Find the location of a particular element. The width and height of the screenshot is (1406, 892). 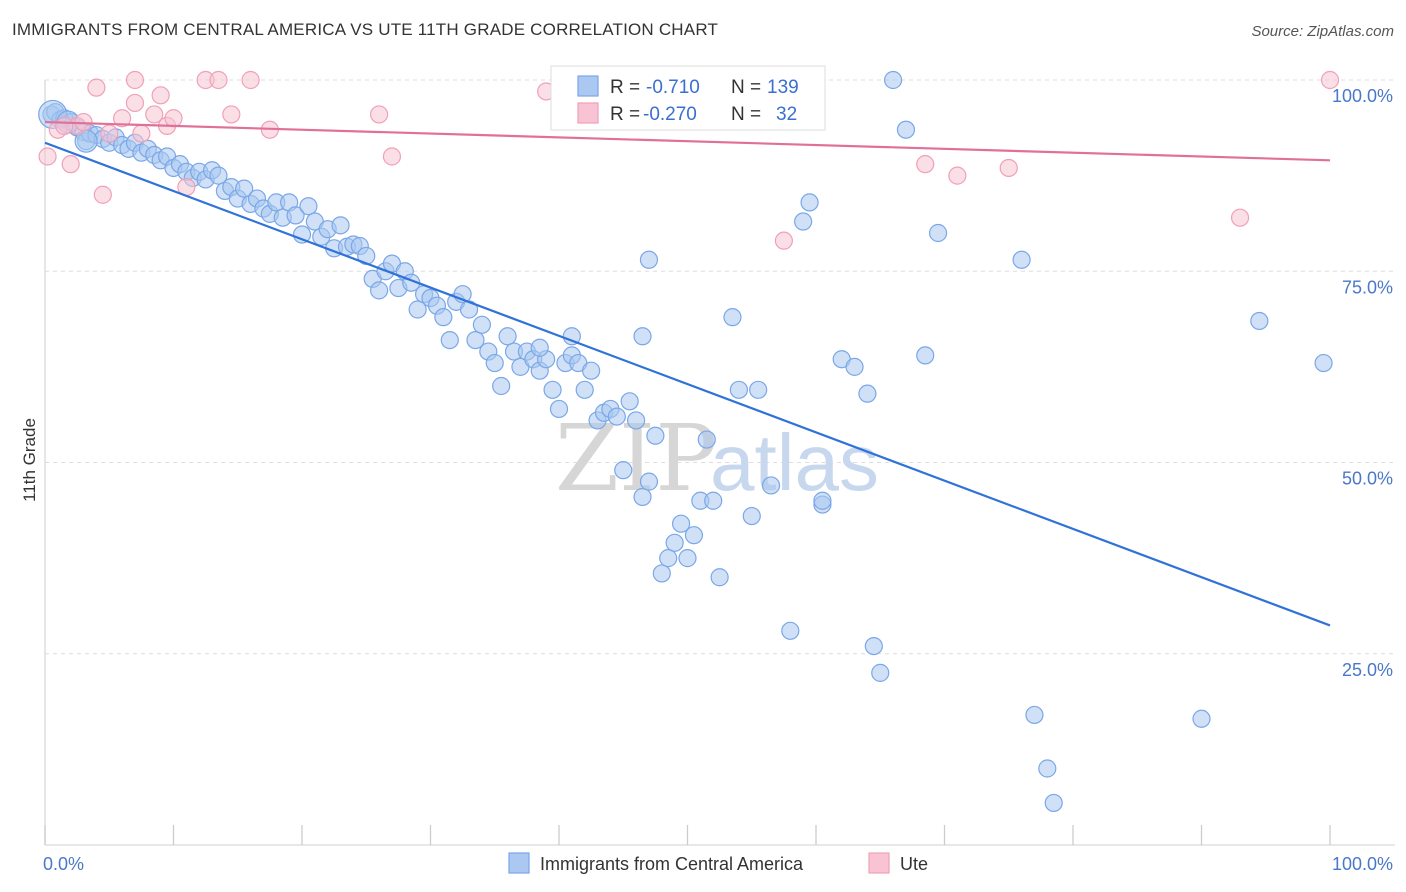

stats-r-value-2: -0.270 is located at coordinates (670, 114).